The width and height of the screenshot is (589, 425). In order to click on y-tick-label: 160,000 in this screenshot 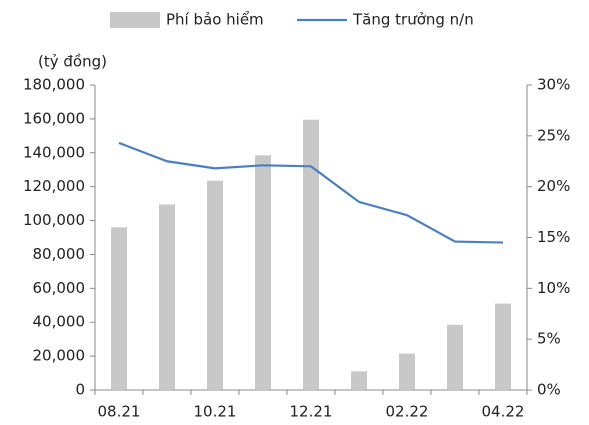, I will do `click(54, 118)`.